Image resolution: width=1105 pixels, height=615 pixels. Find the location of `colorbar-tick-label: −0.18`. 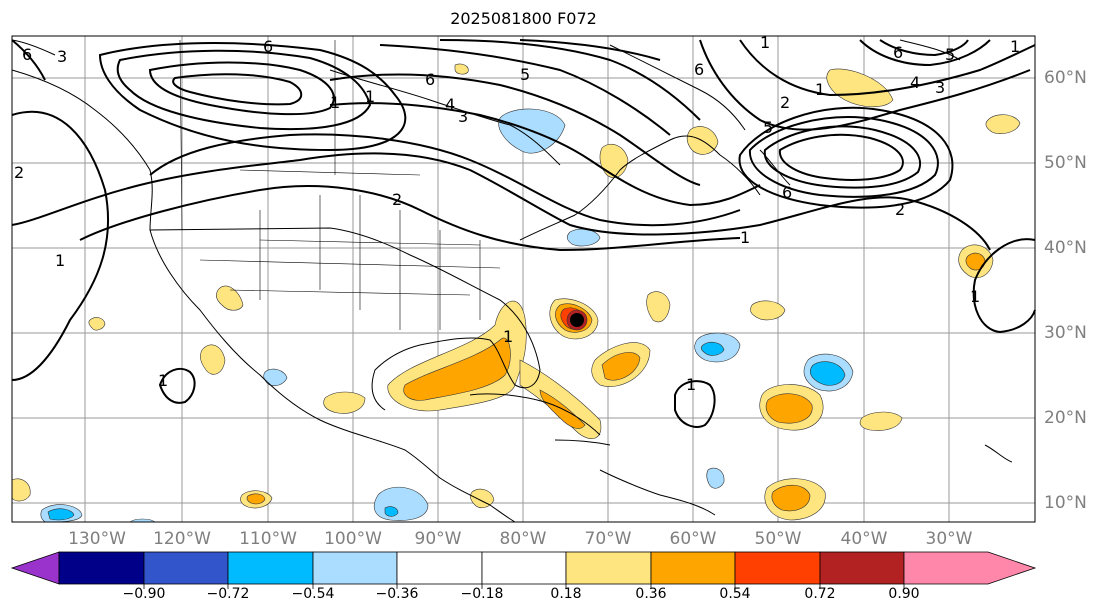

colorbar-tick-label: −0.18 is located at coordinates (482, 594).